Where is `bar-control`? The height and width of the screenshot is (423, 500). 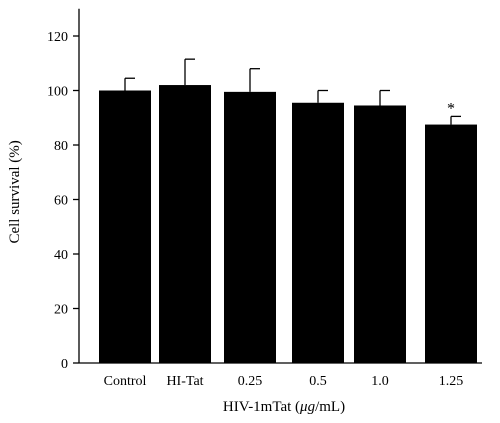
bar-control is located at coordinates (125, 226).